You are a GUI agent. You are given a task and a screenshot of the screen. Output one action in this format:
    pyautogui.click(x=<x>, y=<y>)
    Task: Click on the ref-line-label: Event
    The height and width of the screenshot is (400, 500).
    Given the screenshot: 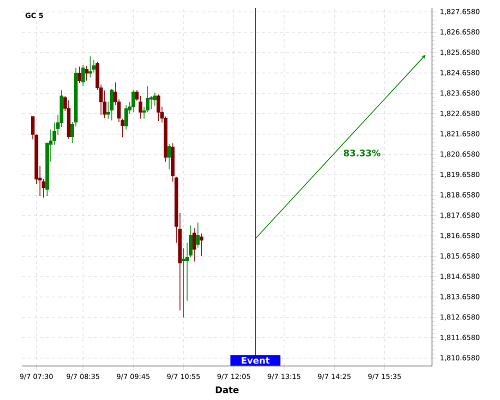 What is the action you would take?
    pyautogui.click(x=256, y=360)
    